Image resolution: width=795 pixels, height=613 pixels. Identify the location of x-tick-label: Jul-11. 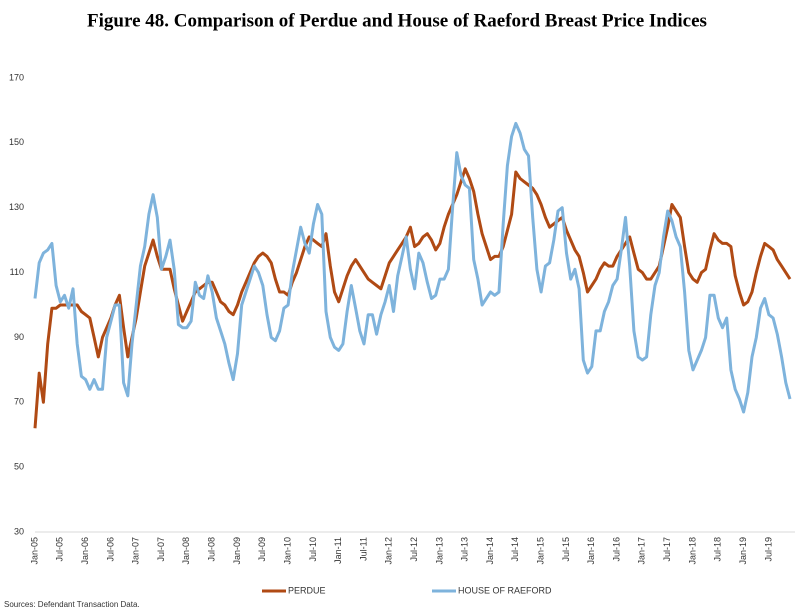
(363, 549).